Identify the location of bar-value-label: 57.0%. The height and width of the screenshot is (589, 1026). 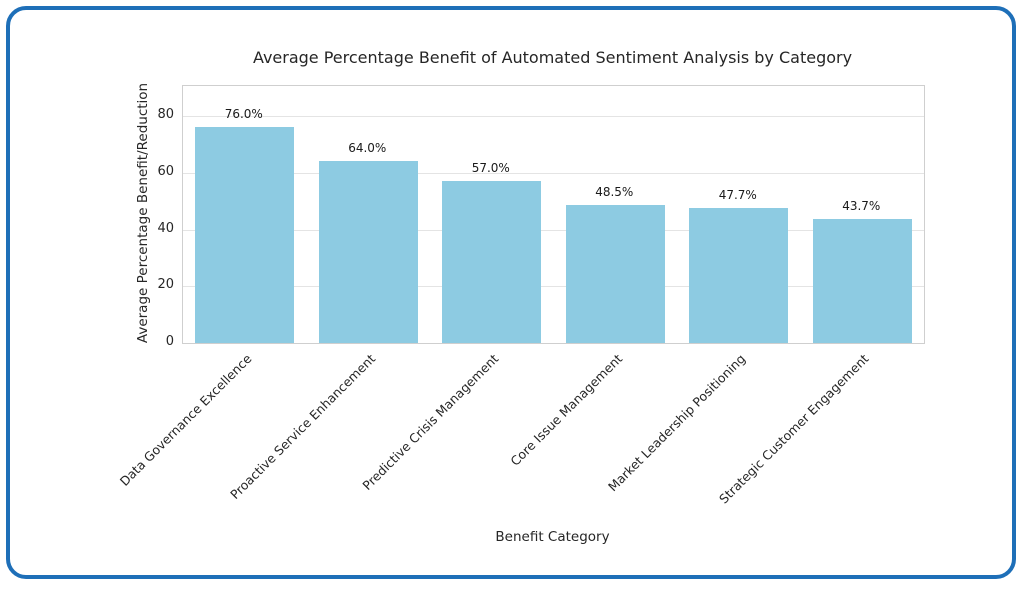
(490, 168).